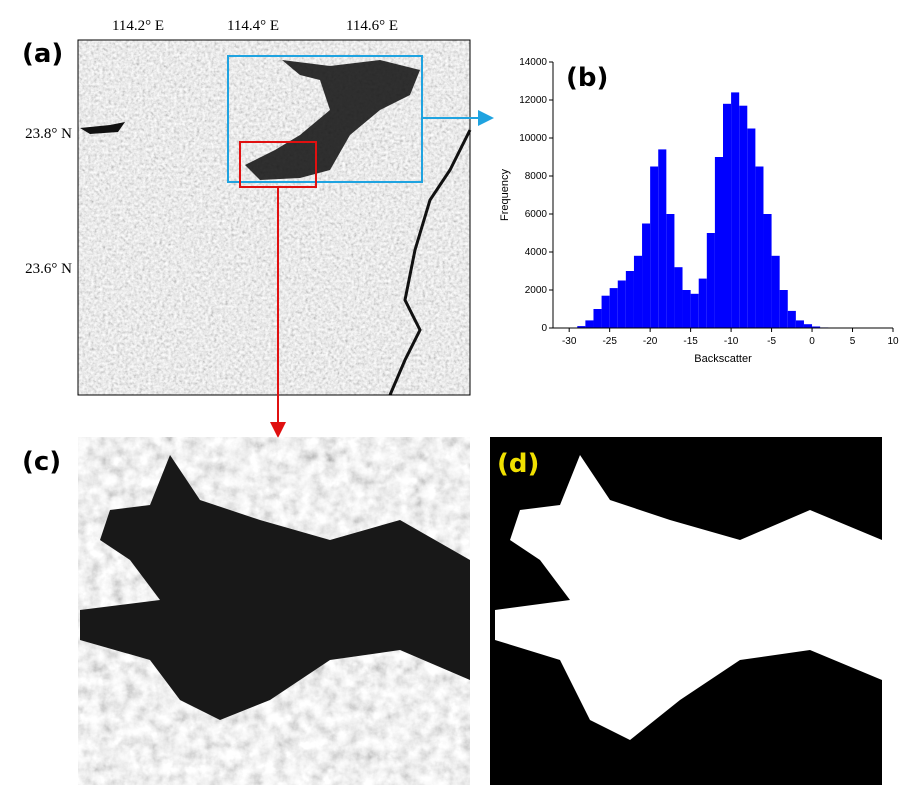  I want to click on lon-label: 114.4° E, so click(253, 26).